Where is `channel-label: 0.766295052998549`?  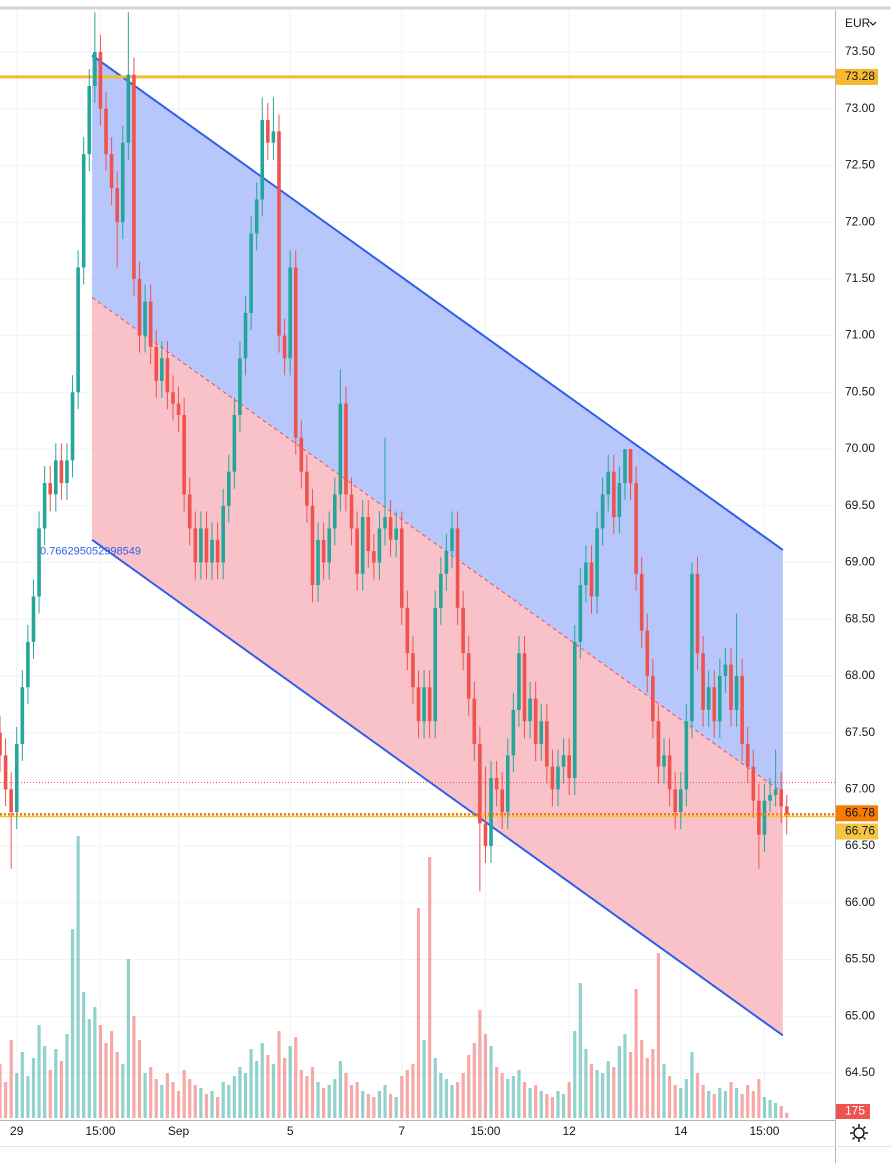
channel-label: 0.766295052998549 is located at coordinates (90, 552).